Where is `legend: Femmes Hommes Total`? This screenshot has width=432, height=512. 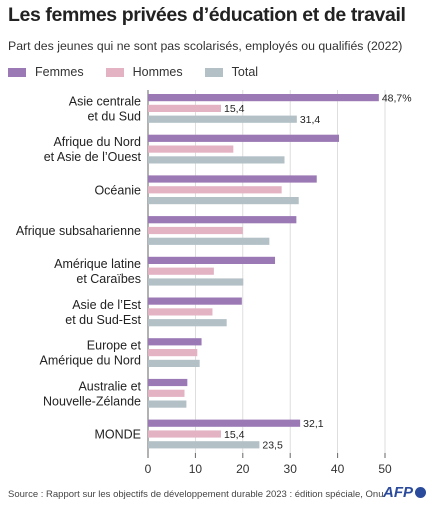 legend: Femmes Hommes Total is located at coordinates (144, 72).